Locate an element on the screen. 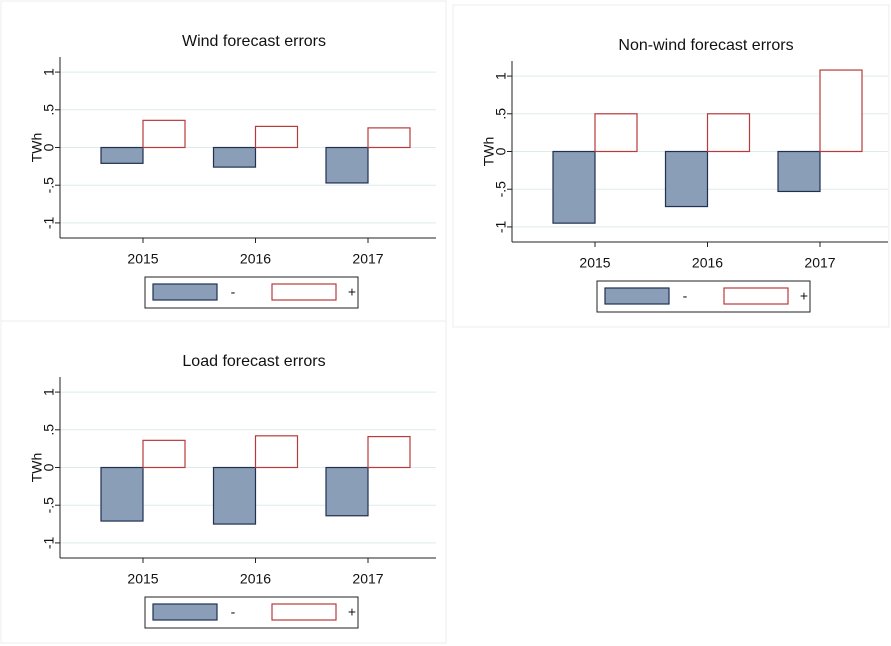 The height and width of the screenshot is (646, 891). chart-title: Wind forecast errors is located at coordinates (254, 41).